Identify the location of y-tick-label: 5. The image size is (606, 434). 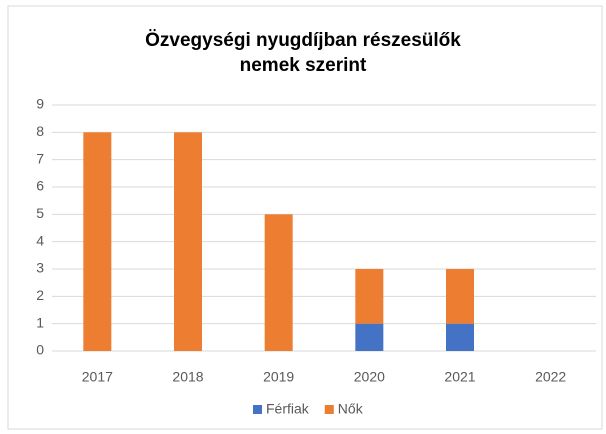
(40, 213).